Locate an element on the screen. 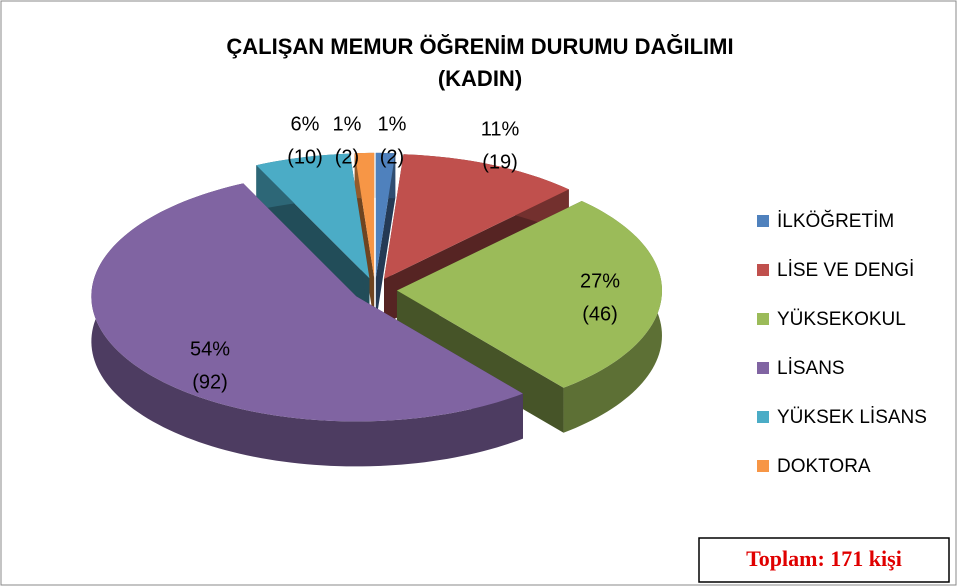 This screenshot has height=587, width=958. data-label: 54% is located at coordinates (210, 349).